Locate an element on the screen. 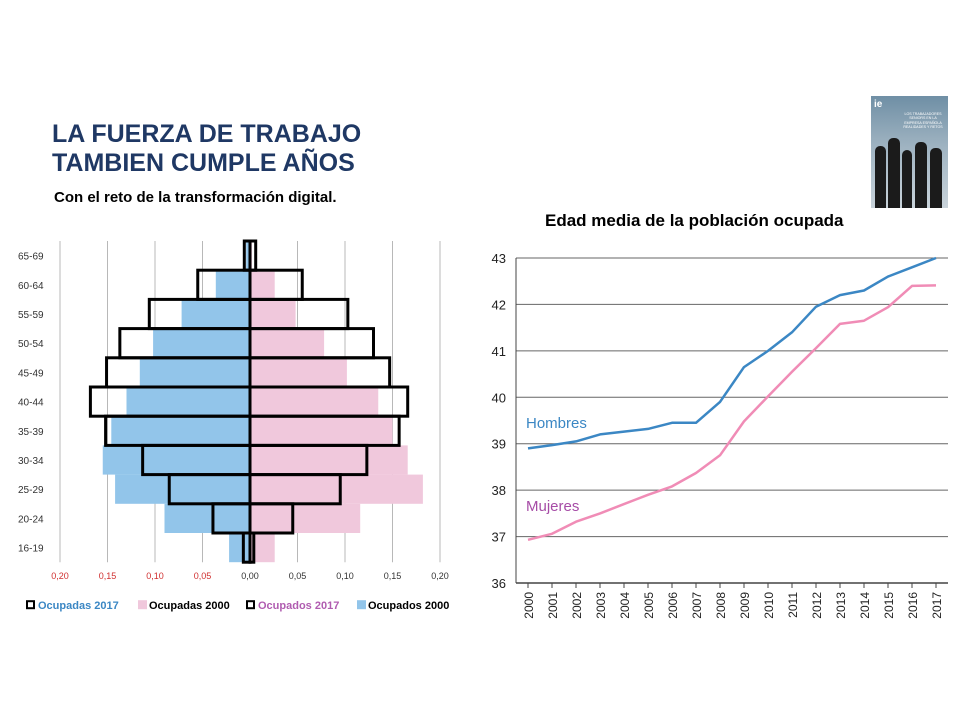 This screenshot has width=960, height=720. line-chart-x-tick-label: 2015 is located at coordinates (889, 605).